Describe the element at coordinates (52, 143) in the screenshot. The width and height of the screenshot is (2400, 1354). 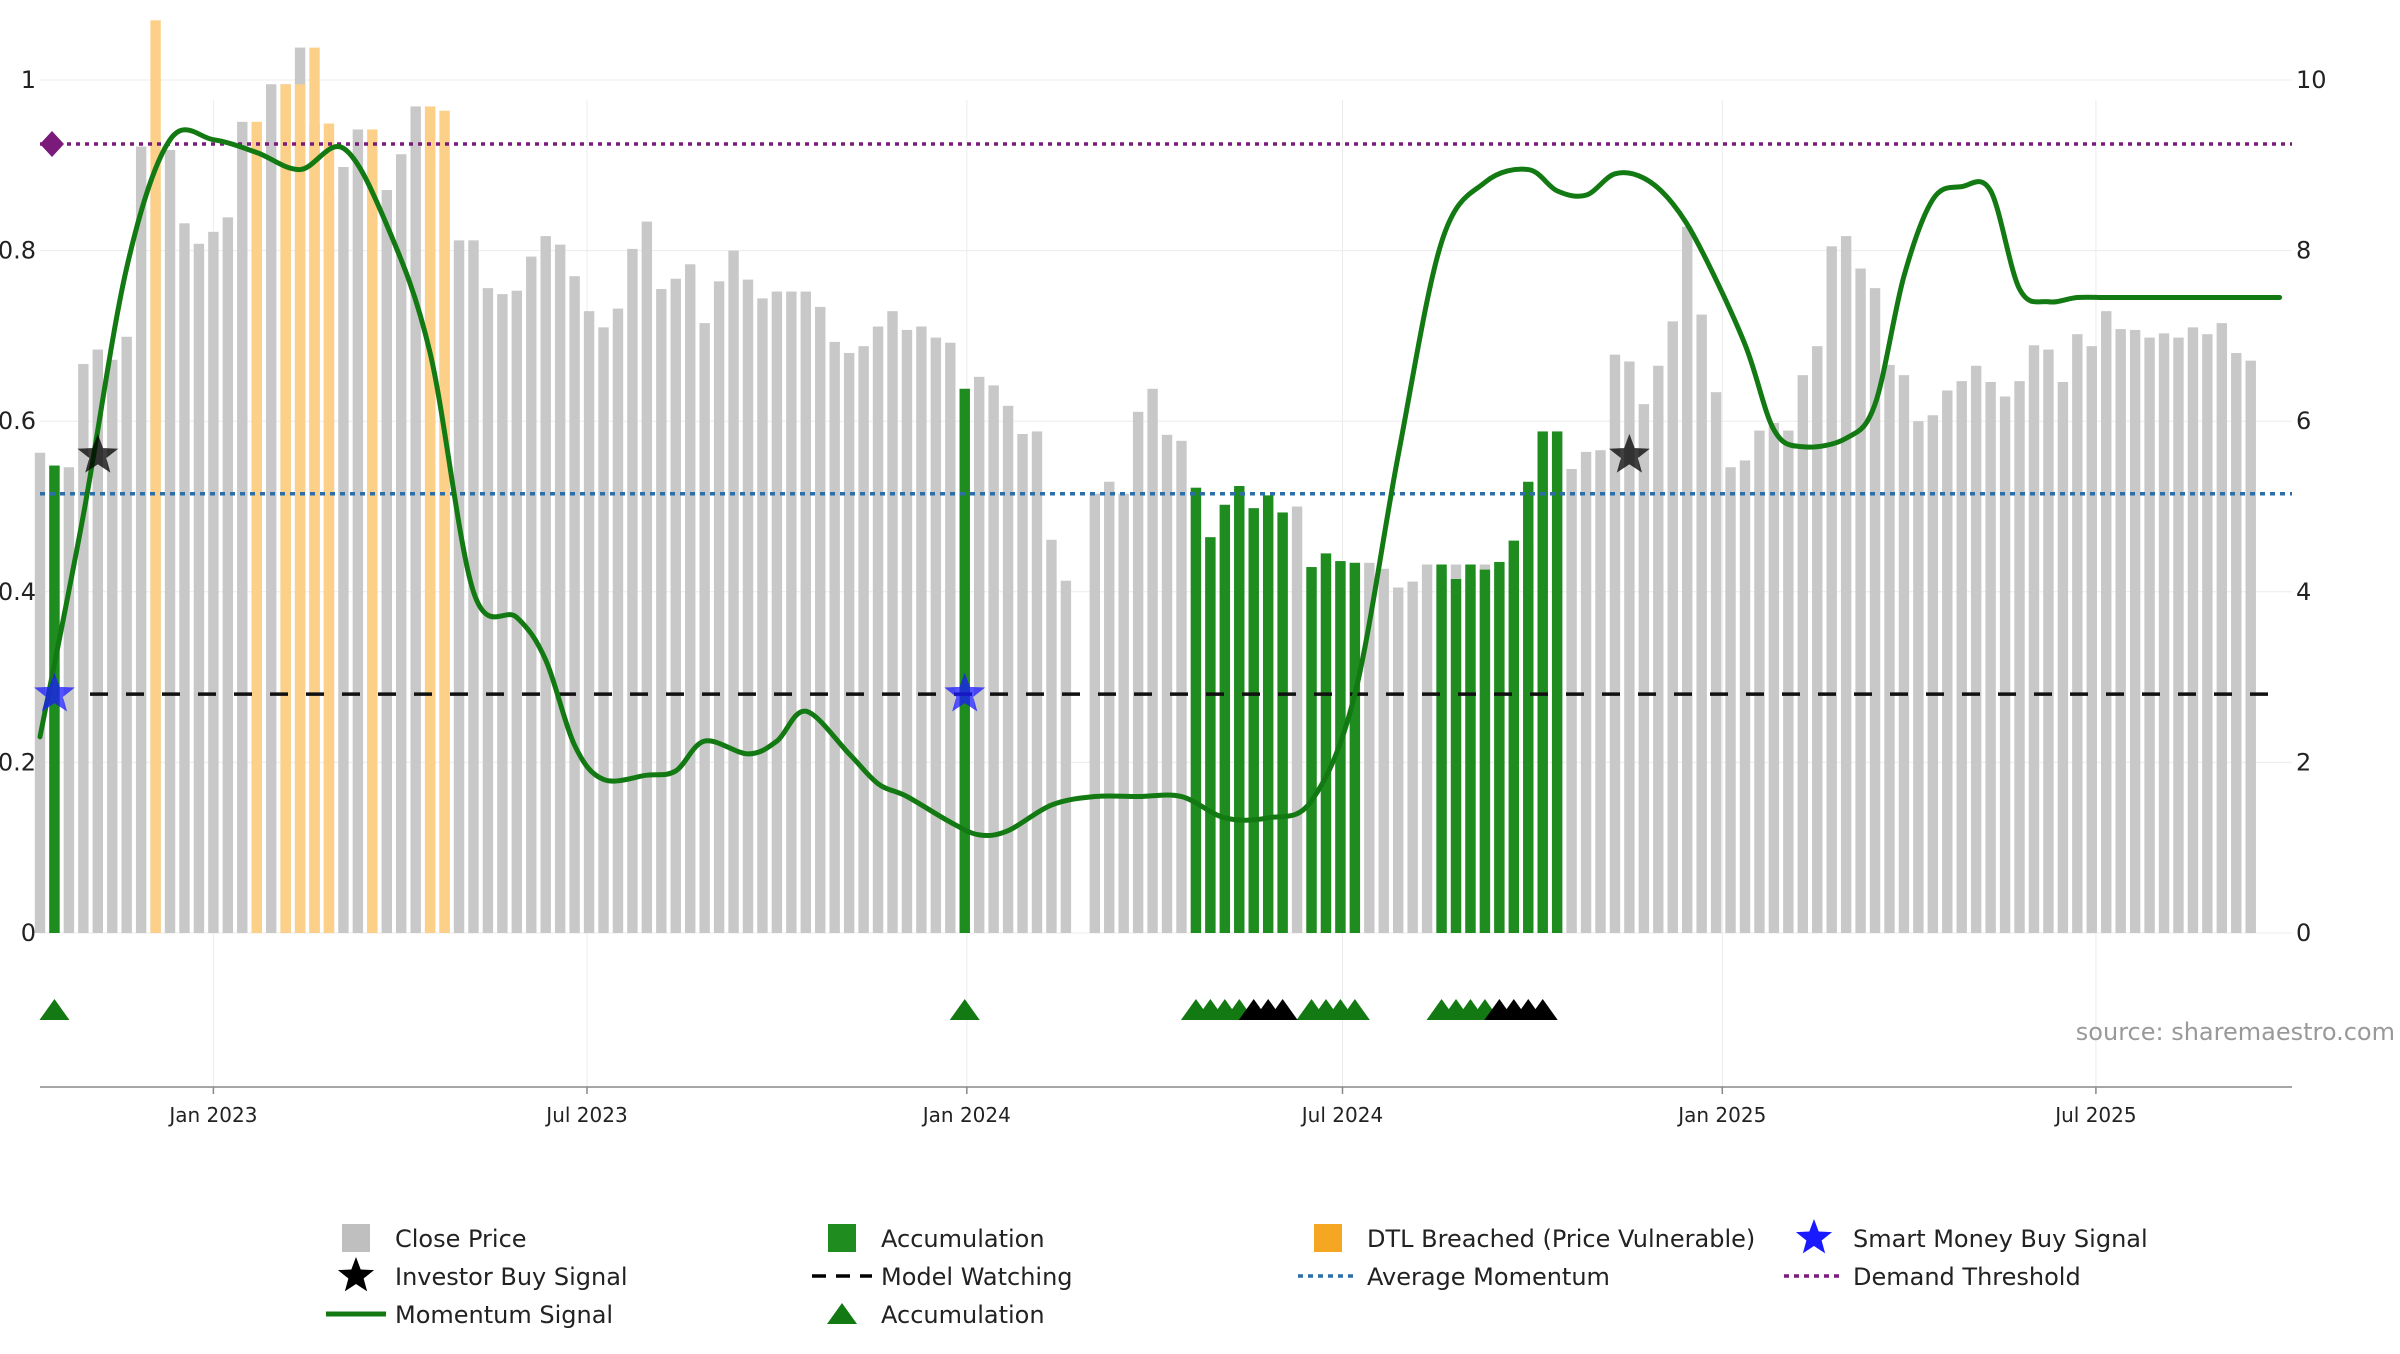
I see `demand-threshold-marker` at that location.